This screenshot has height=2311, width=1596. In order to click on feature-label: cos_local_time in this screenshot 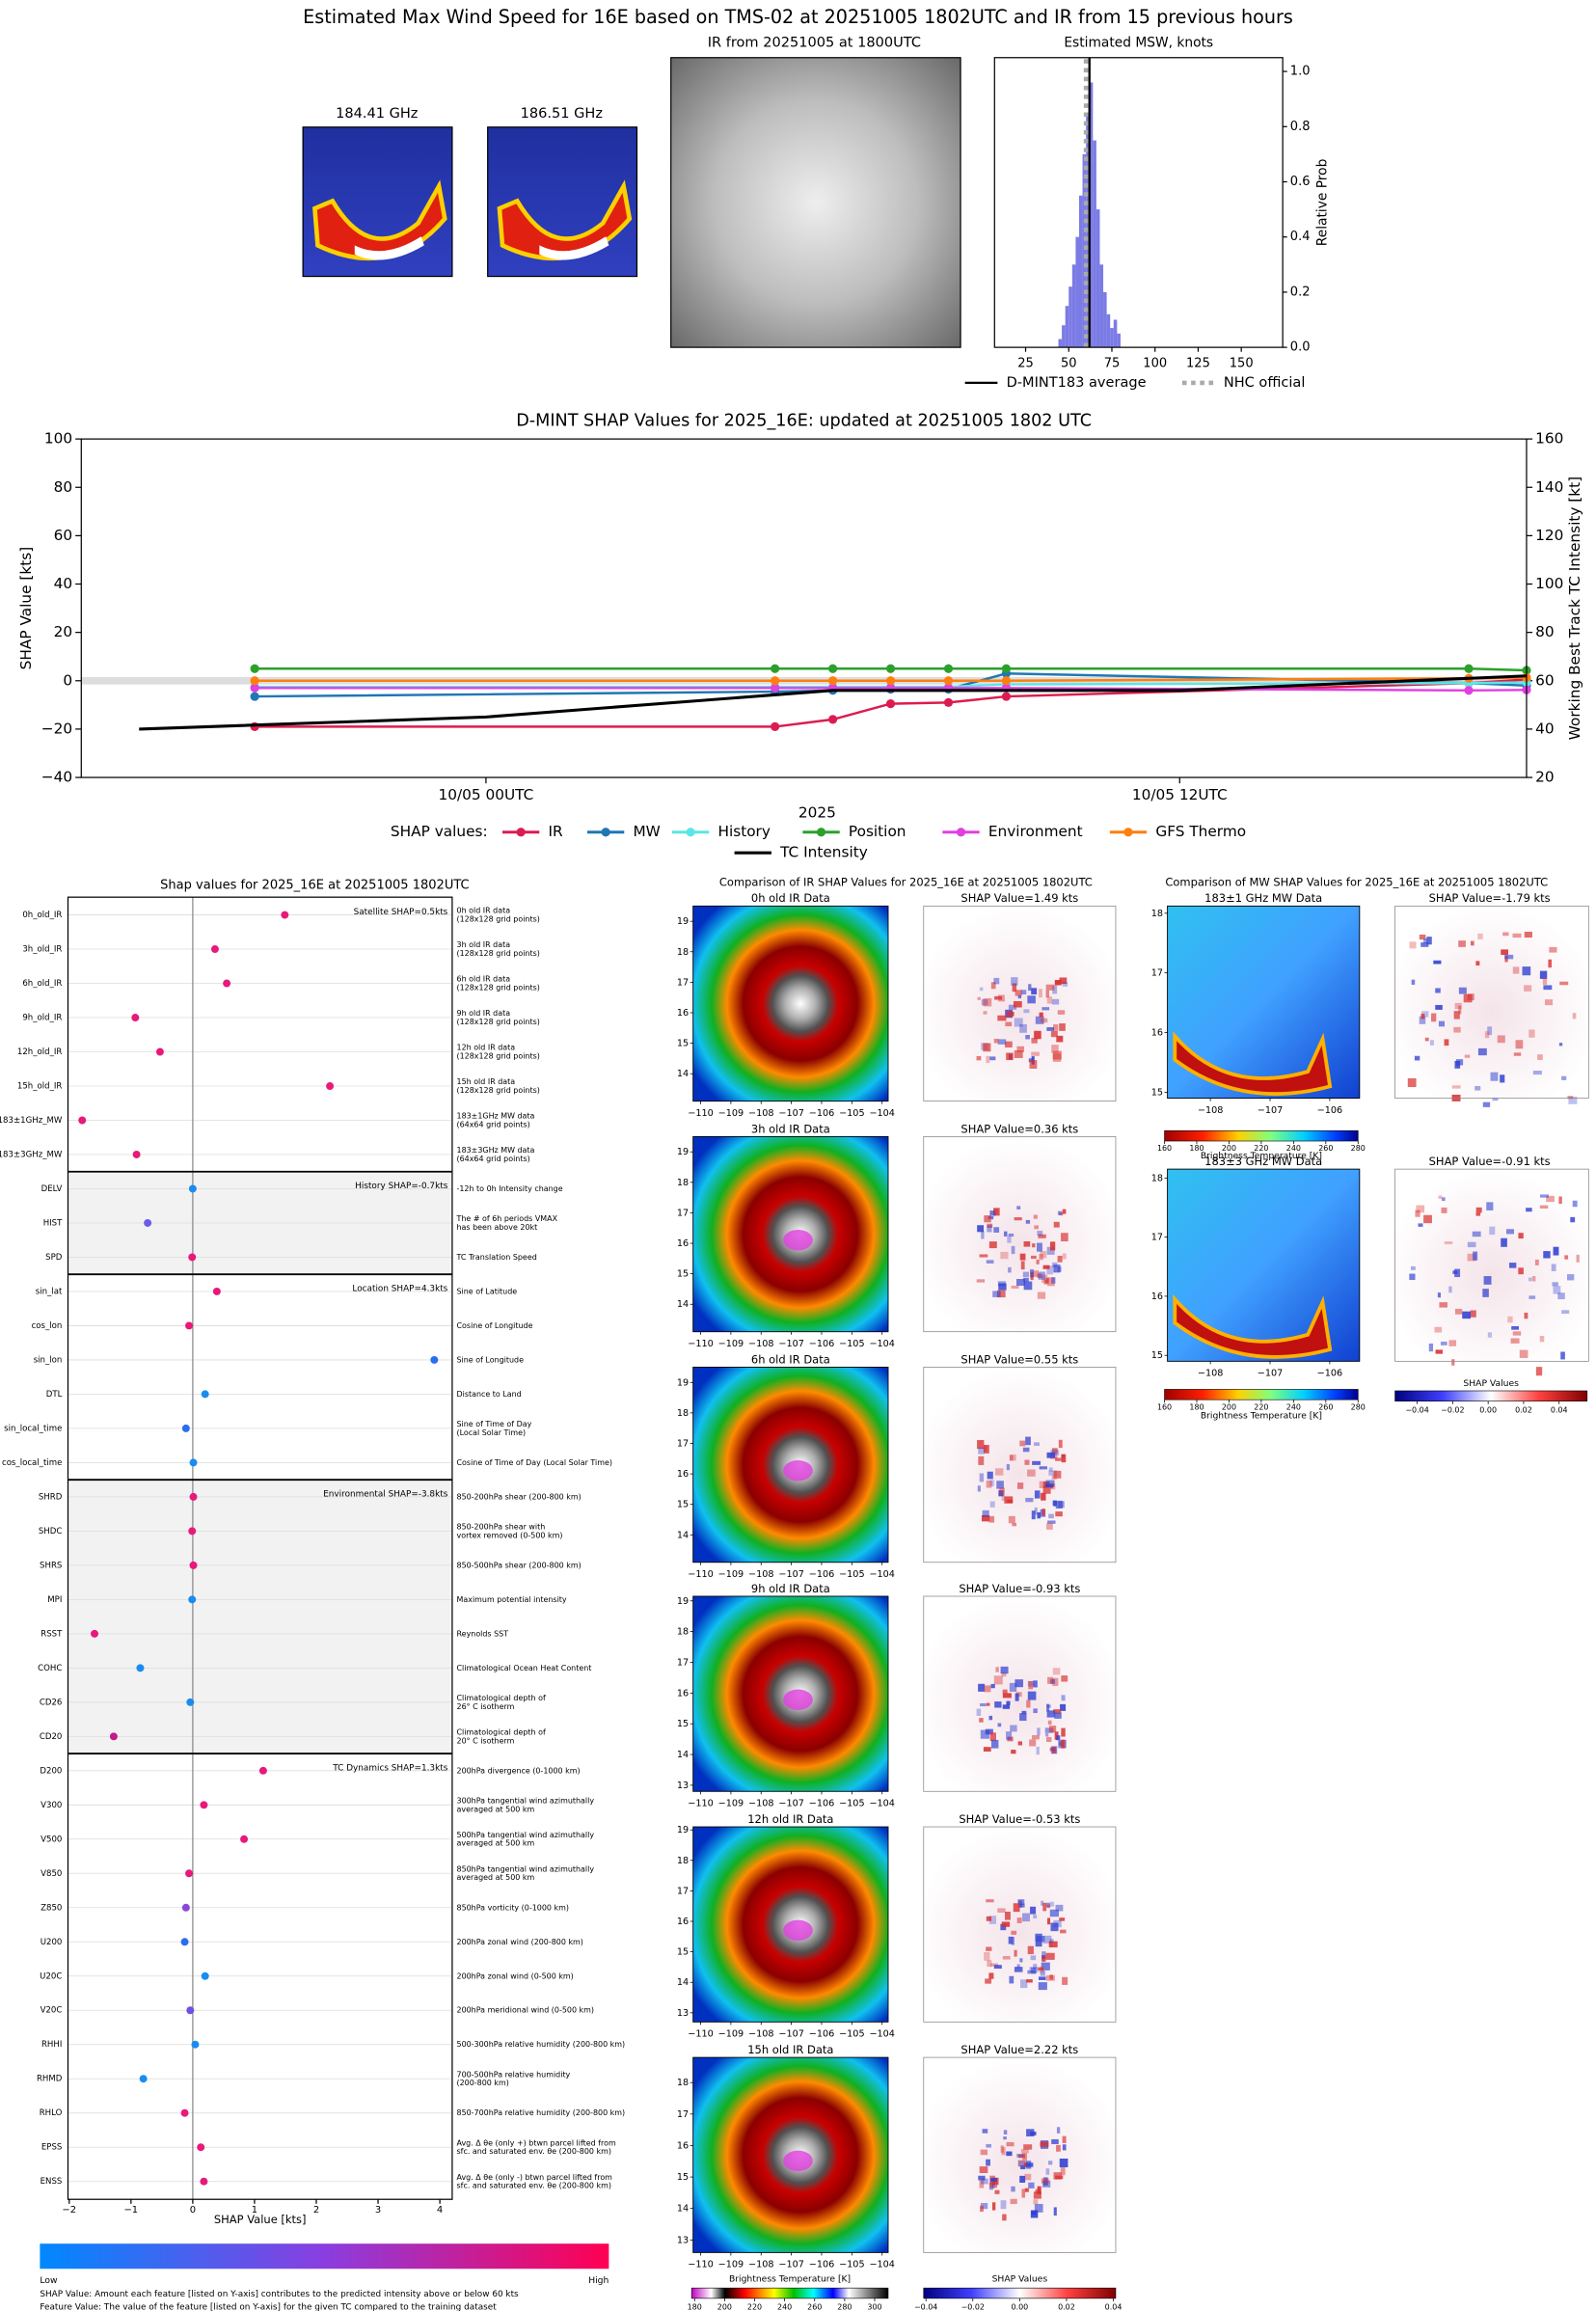, I will do `click(32, 1463)`.